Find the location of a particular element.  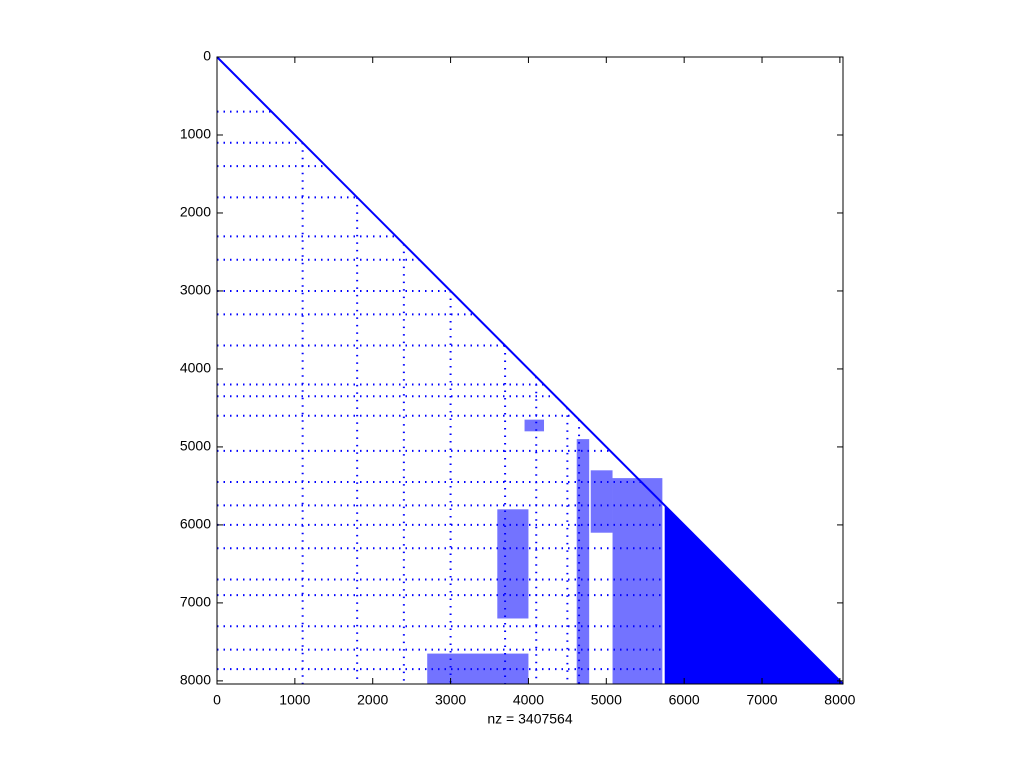

x-tick-label: 6000 is located at coordinates (684, 700).